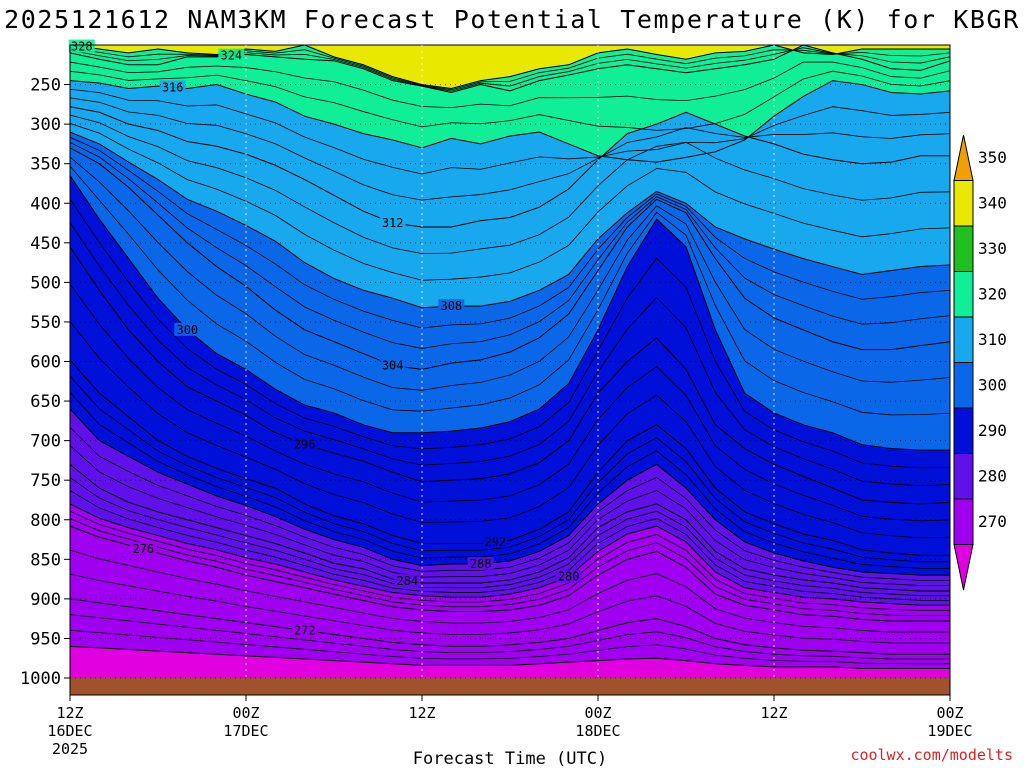 The image size is (1024, 768). Describe the element at coordinates (992, 521) in the screenshot. I see `colorbar-label: 270` at that location.